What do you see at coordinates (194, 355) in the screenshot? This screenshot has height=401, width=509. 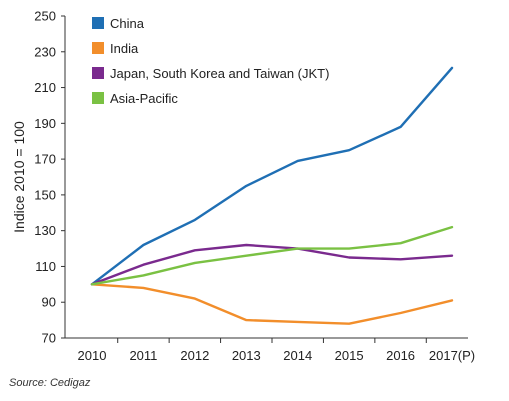 I see `x-tick-label: 2012` at bounding box center [194, 355].